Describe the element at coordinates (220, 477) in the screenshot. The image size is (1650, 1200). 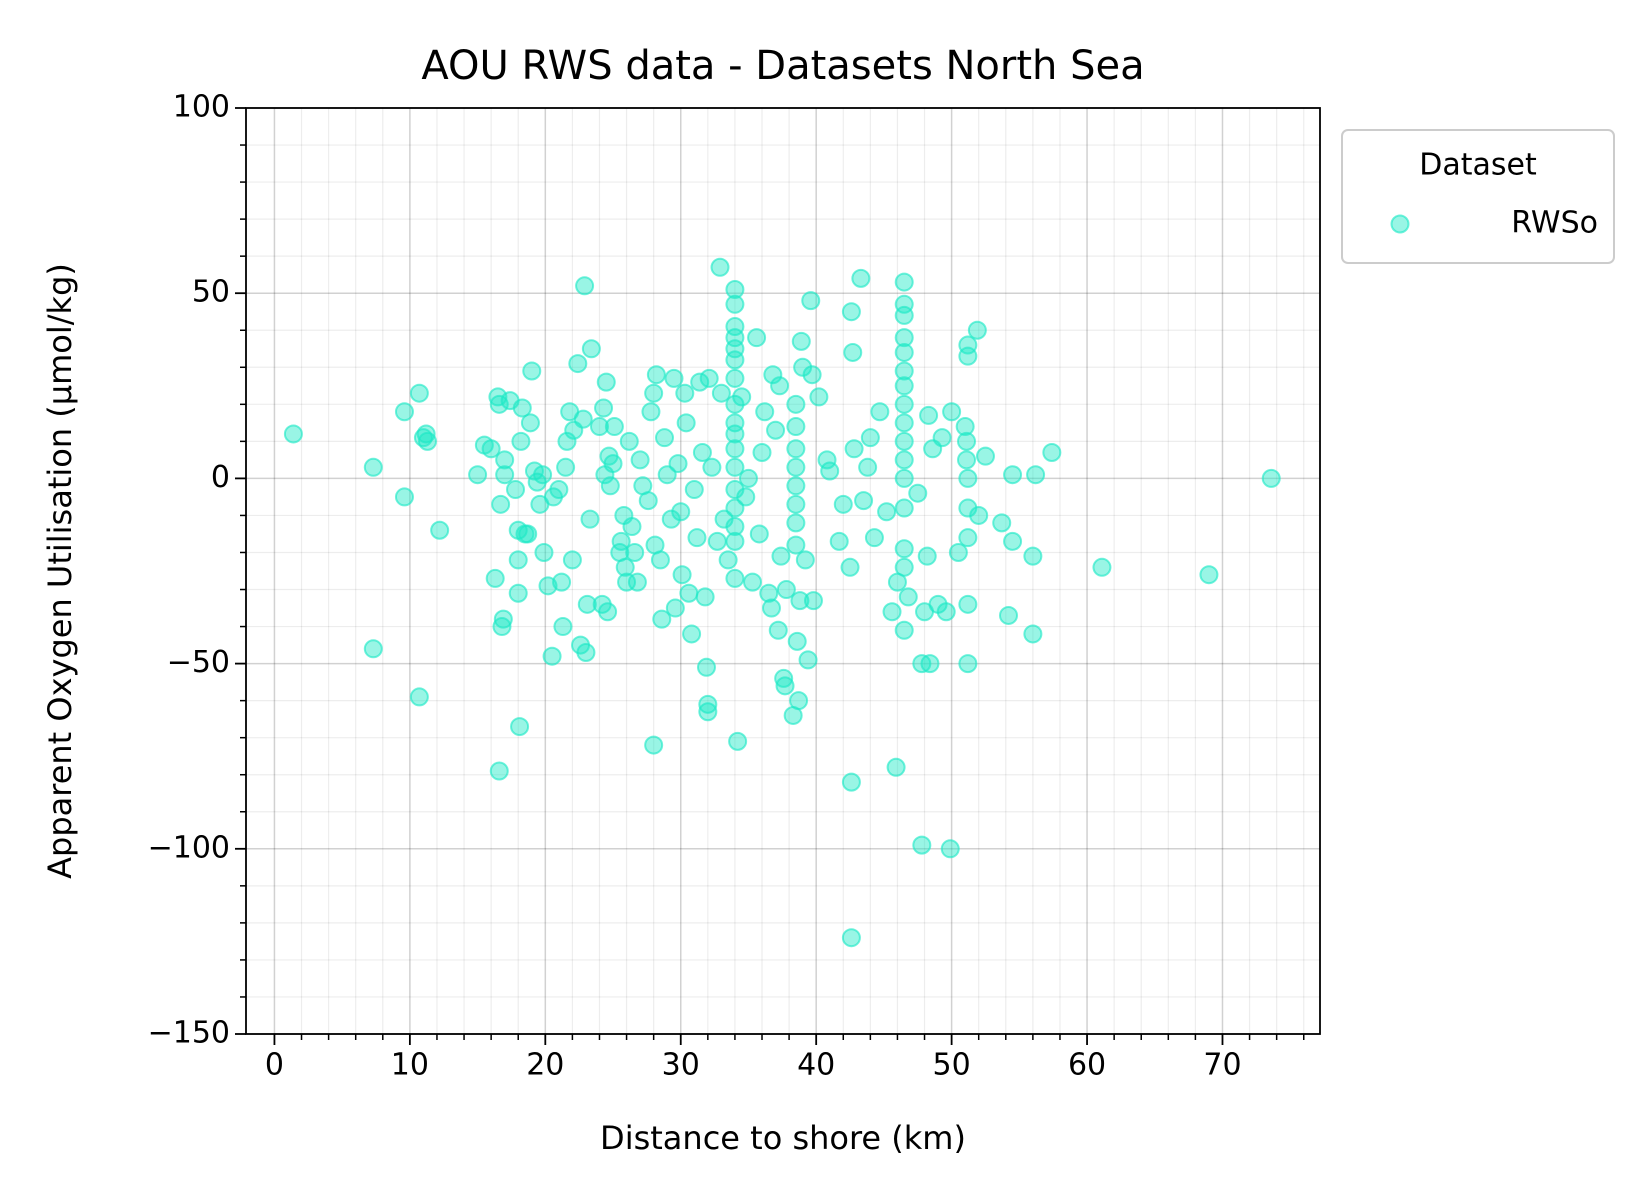
I see `y-tick-label: 0` at that location.